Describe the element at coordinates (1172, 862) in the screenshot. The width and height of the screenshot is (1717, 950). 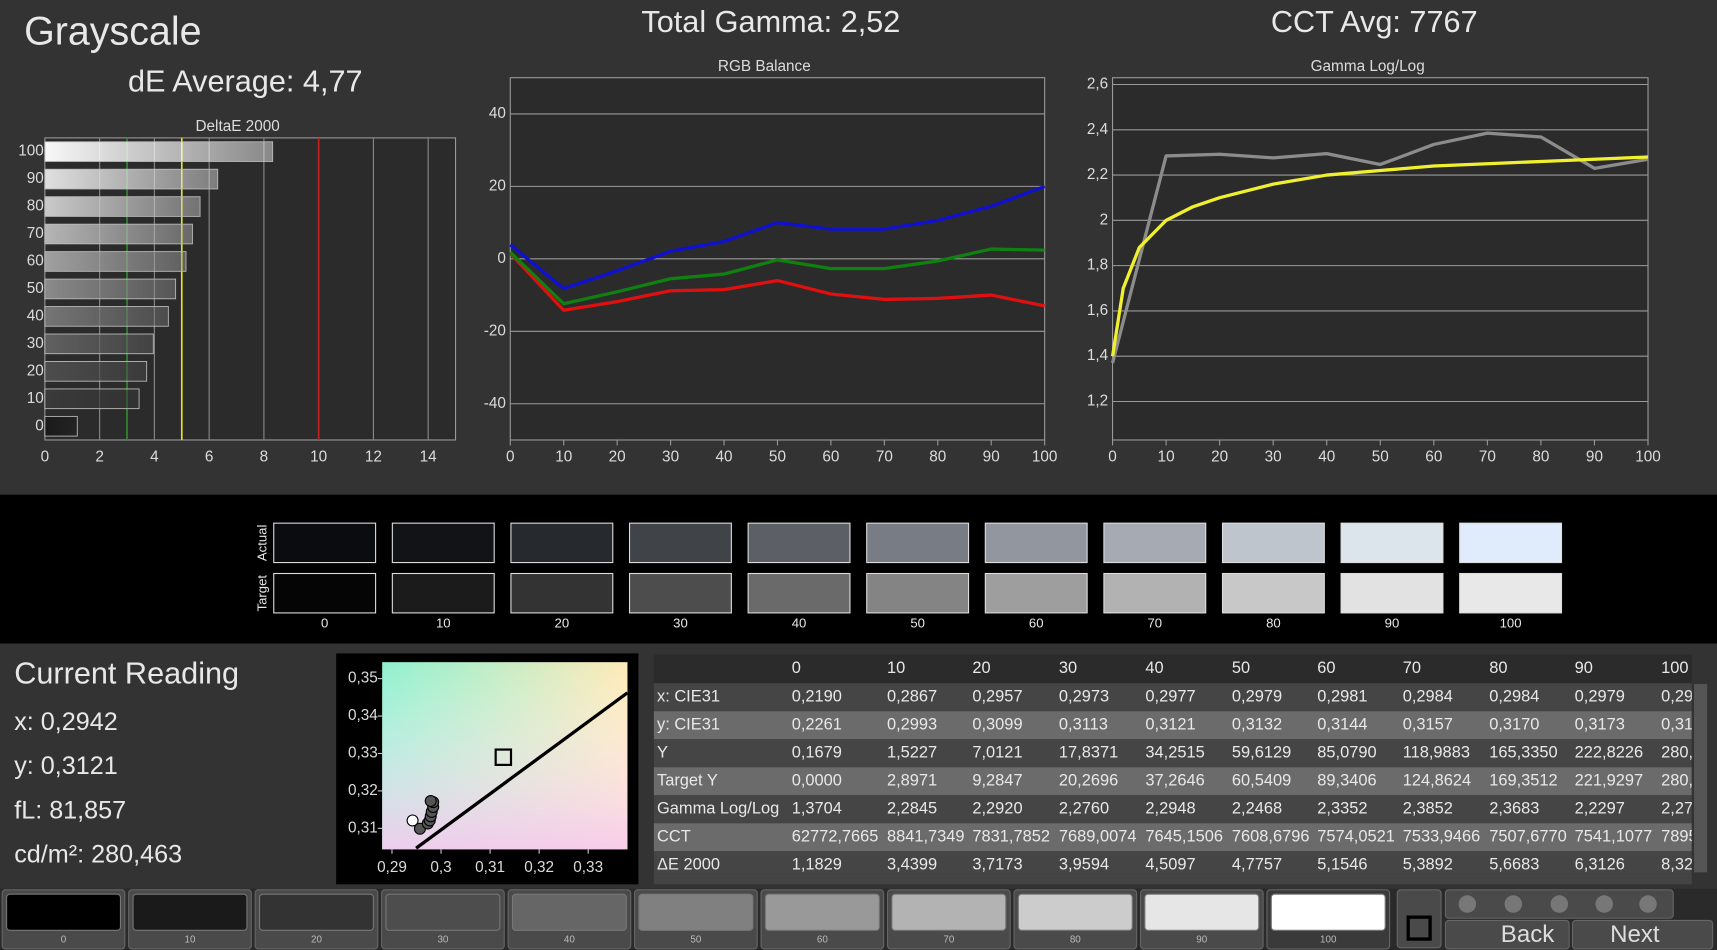
I see `table-row` at that location.